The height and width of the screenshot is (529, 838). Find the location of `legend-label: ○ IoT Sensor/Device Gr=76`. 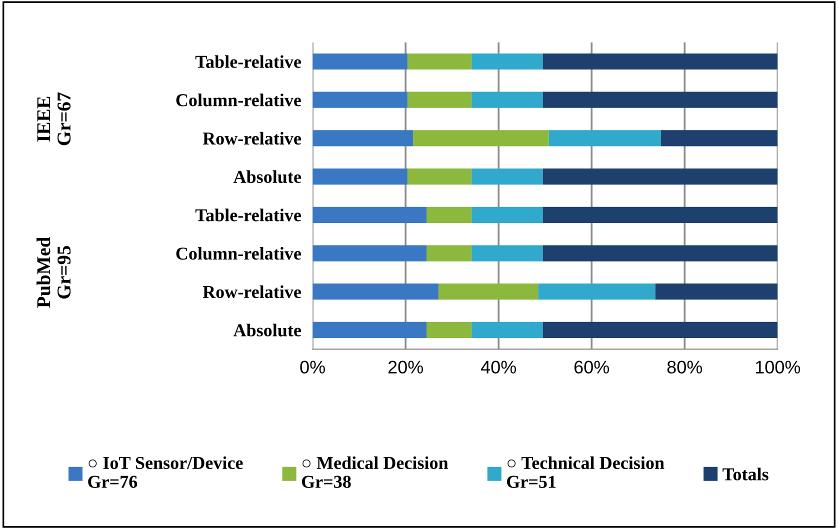

legend-label: ○ IoT Sensor/Device Gr=76 is located at coordinates (165, 472).